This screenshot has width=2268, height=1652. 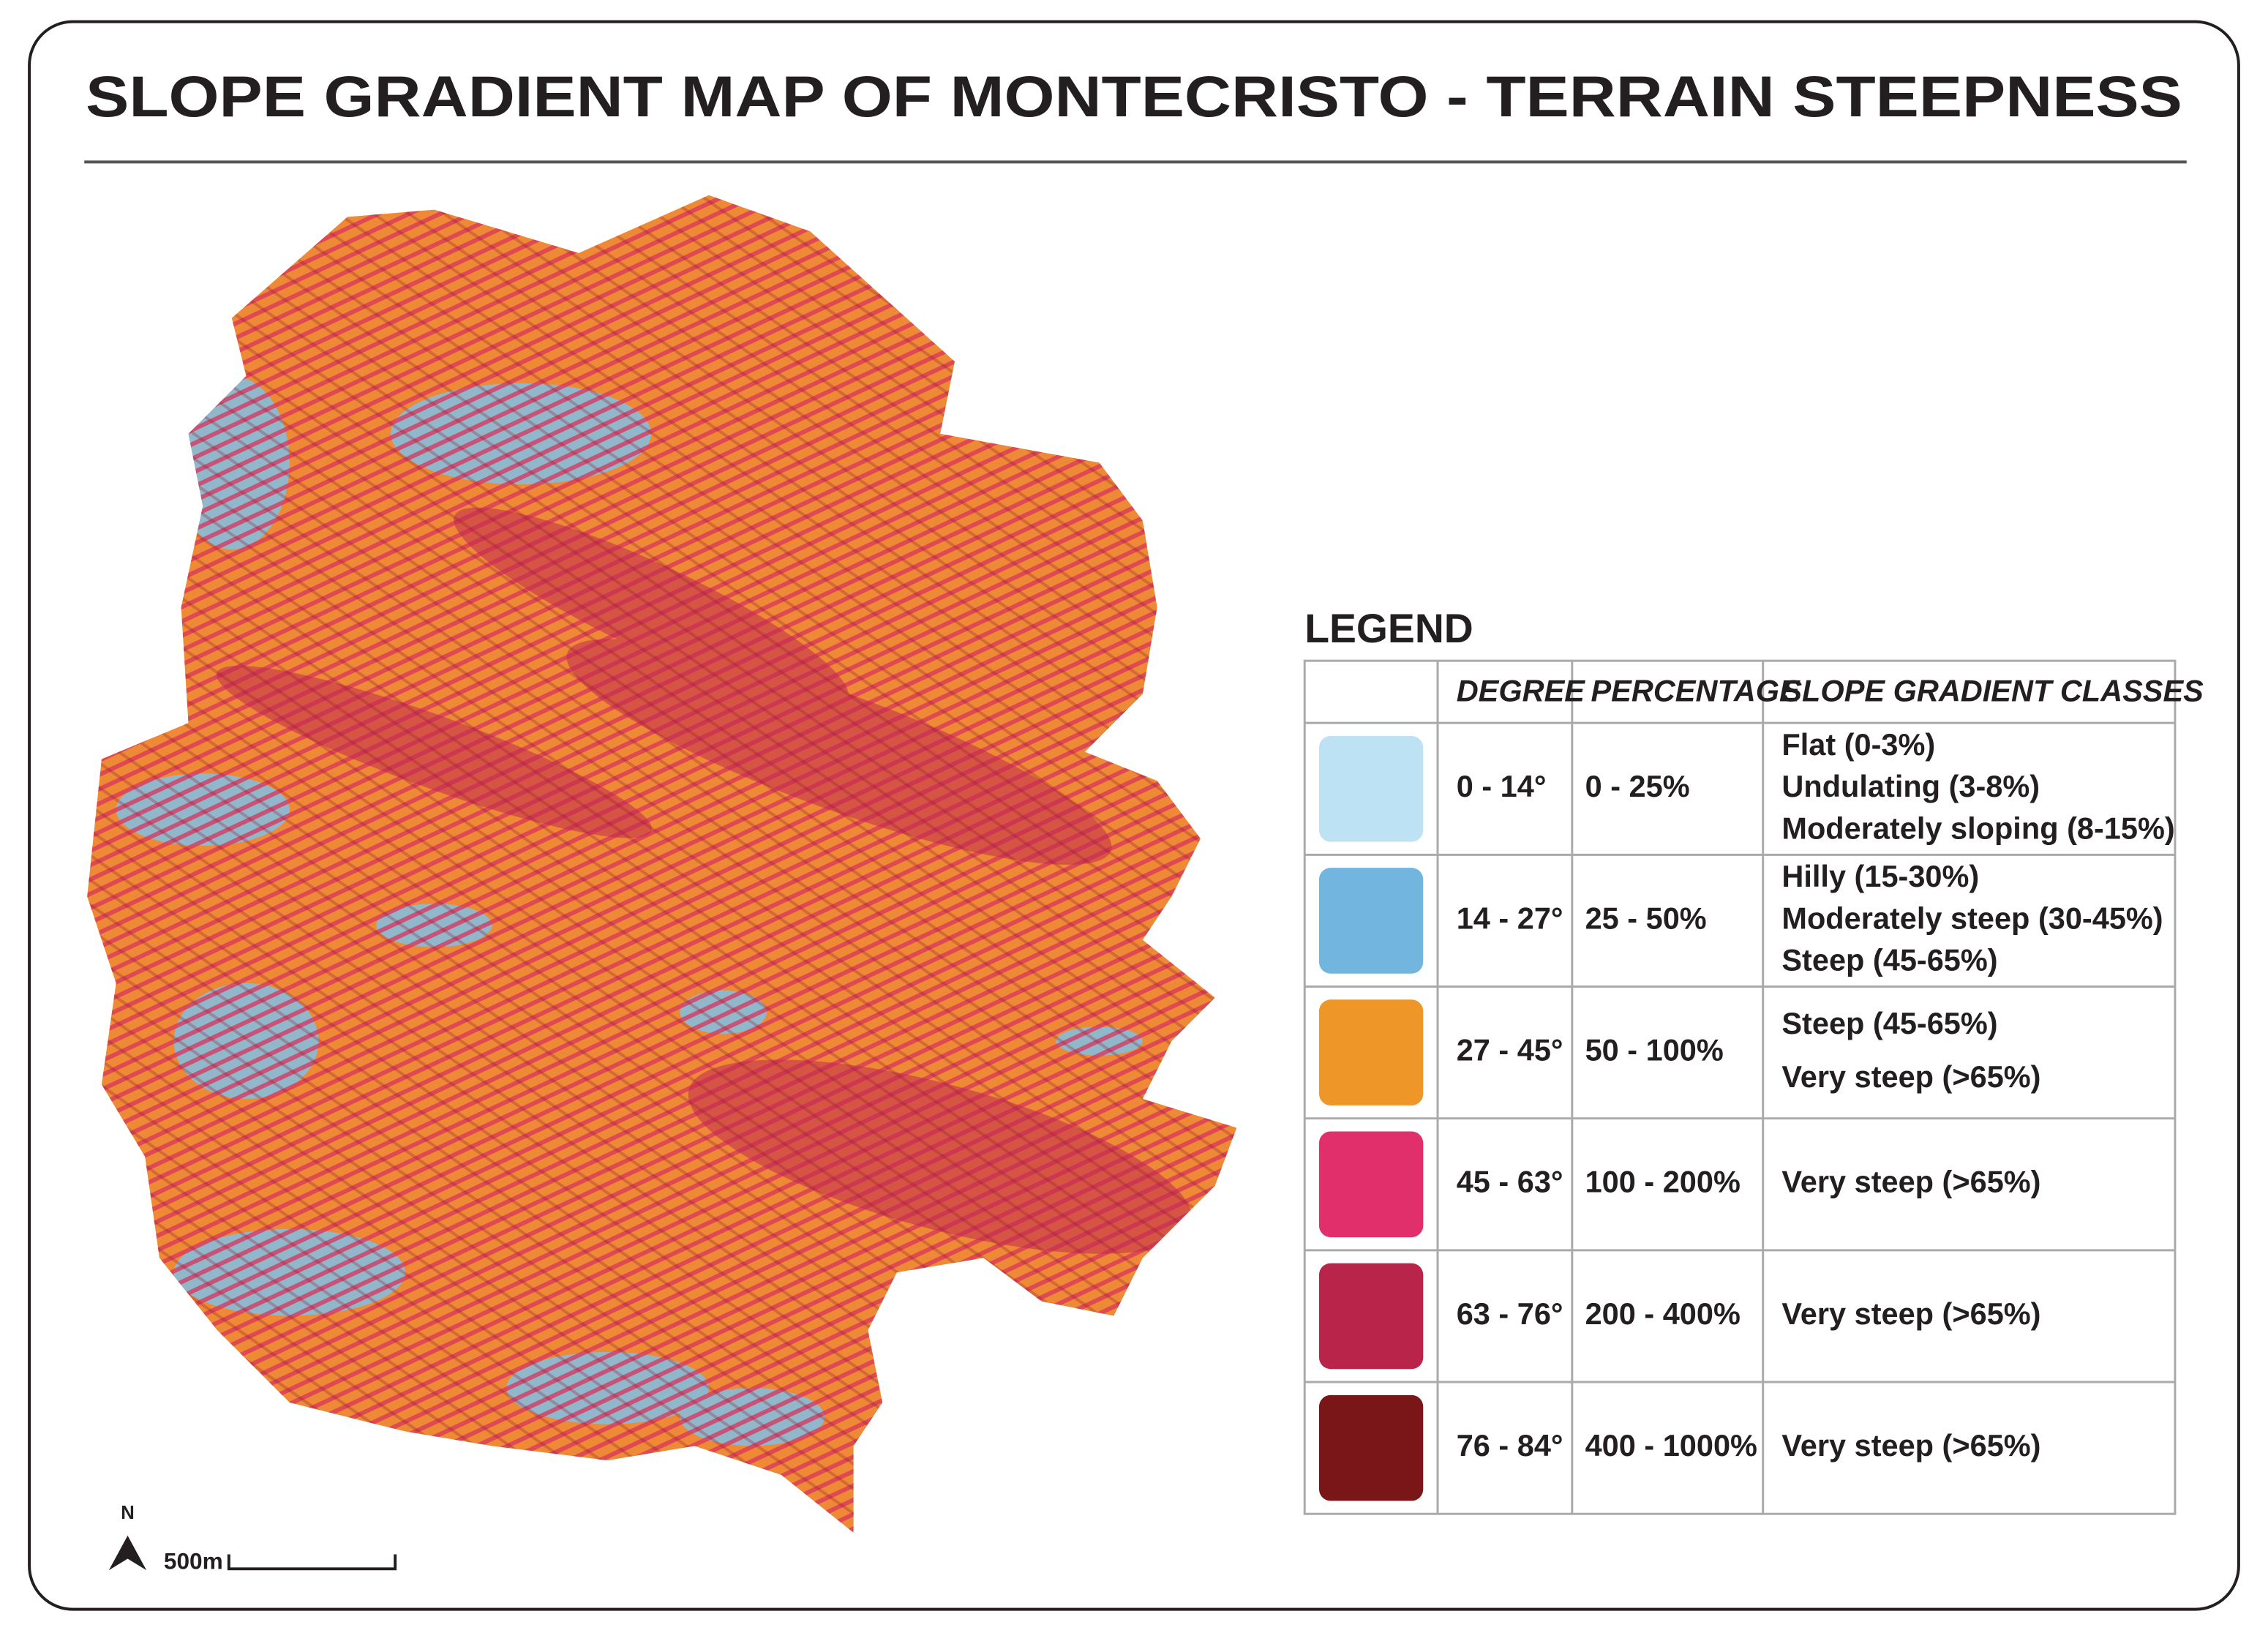 What do you see at coordinates (1910, 786) in the screenshot?
I see `slope-class: Undulating (3-8%)` at bounding box center [1910, 786].